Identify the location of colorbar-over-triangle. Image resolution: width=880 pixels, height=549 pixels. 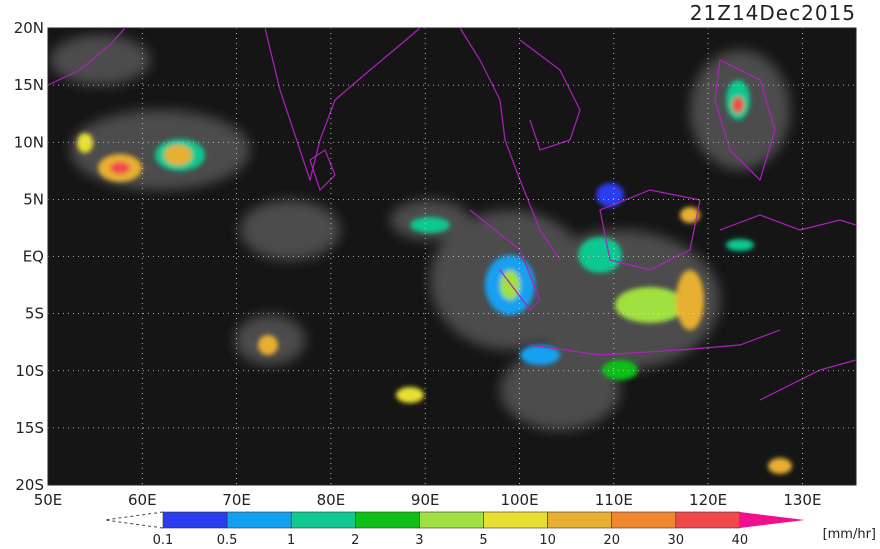
(772, 520).